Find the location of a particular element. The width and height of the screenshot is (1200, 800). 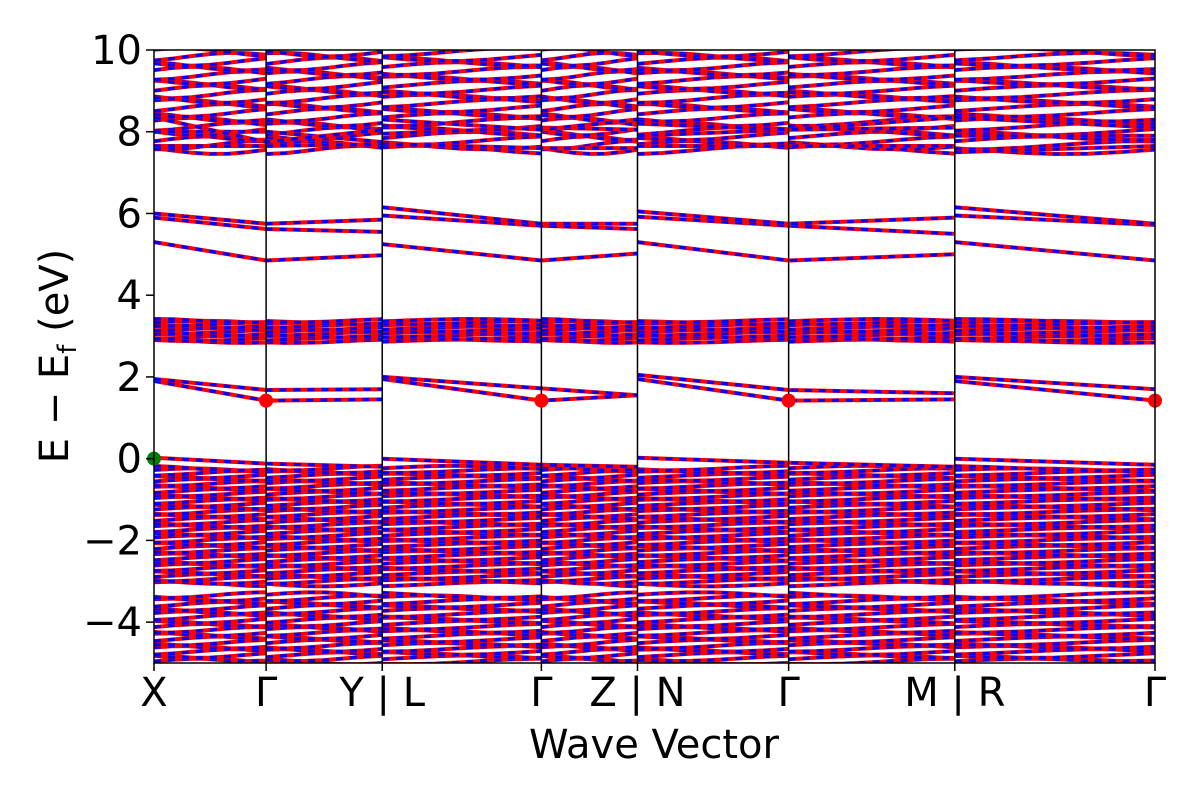

y-tick-label-1: −2 is located at coordinates (112, 541).